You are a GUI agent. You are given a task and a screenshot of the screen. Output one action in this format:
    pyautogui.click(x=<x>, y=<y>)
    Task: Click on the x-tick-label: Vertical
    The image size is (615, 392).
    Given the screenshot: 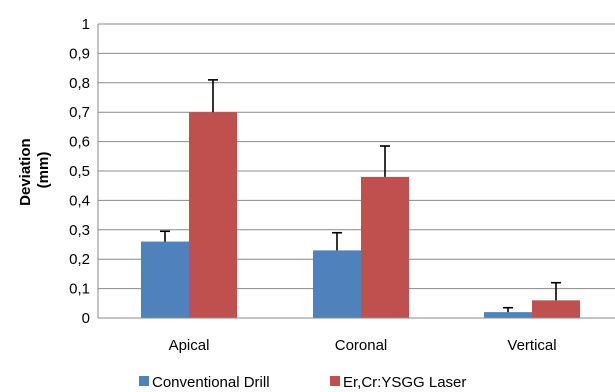 What is the action you would take?
    pyautogui.click(x=531, y=345)
    